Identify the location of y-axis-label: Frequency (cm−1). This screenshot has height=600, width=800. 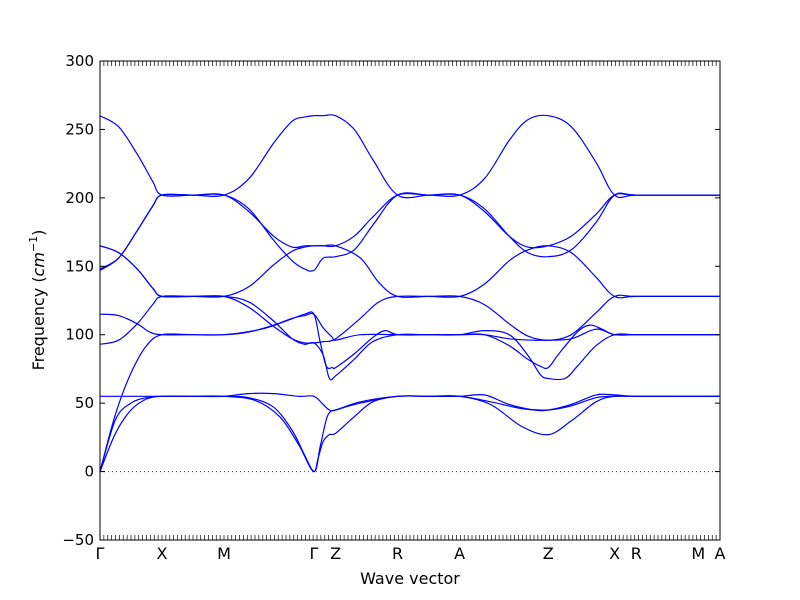
(37, 300).